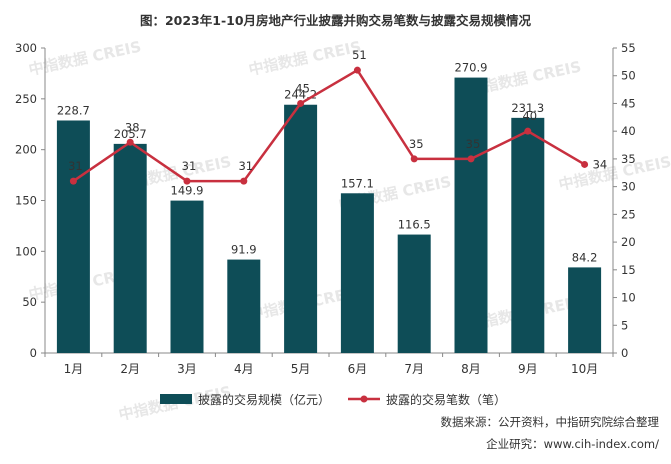 Image resolution: width=671 pixels, height=464 pixels. I want to click on x-tick-label: 3月, so click(187, 369).